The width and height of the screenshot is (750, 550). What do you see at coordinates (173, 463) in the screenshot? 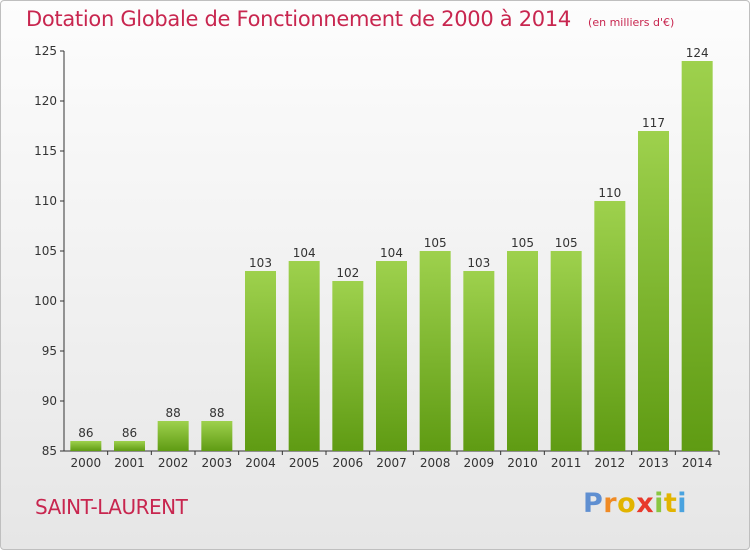
I see `x-tick-label: 2002` at bounding box center [173, 463].